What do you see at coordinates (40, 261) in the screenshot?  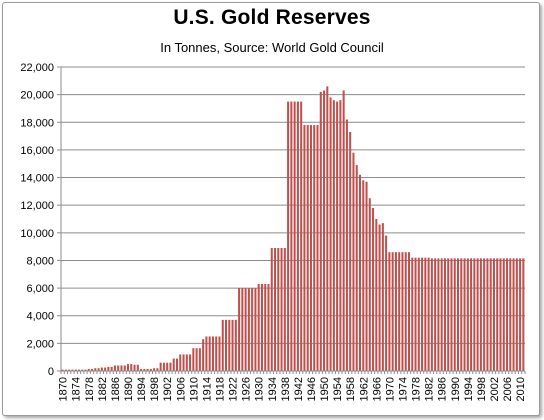 I see `y-tick-label: 8,000` at bounding box center [40, 261].